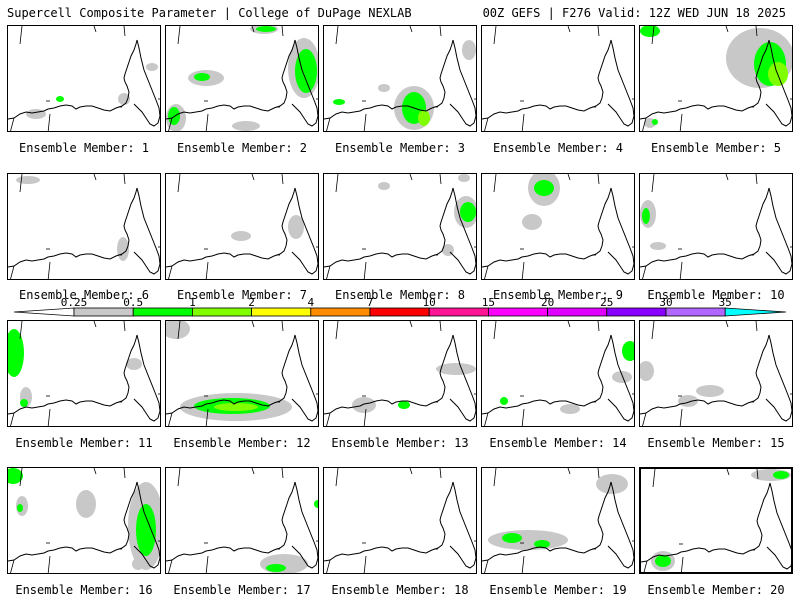 This screenshot has height=600, width=800. I want to click on ensemble-member-label: Ensemble Member: 11, so click(84, 443).